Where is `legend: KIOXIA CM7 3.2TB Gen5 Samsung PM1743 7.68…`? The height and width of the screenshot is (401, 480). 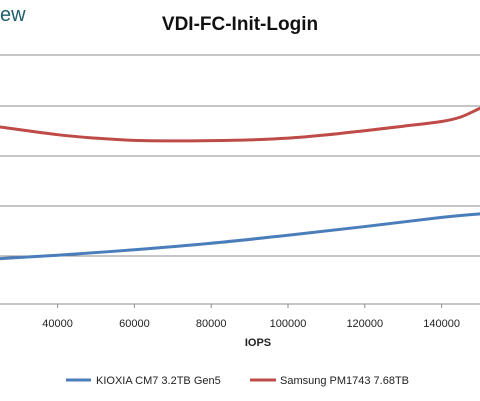
legend: KIOXIA CM7 3.2TB Gen5 Samsung PM1743 7.68… is located at coordinates (237, 381).